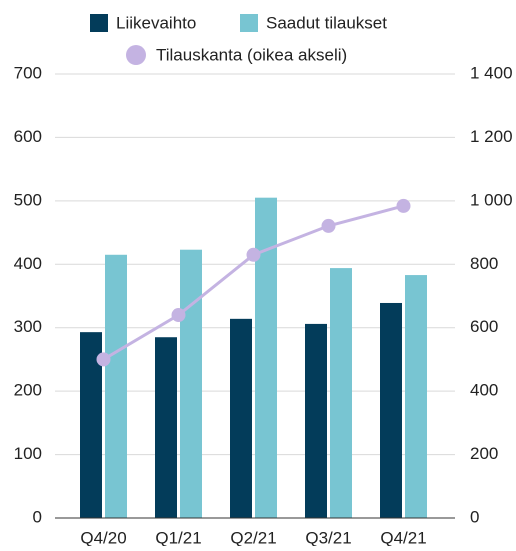 This screenshot has height=551, width=516. What do you see at coordinates (178, 537) in the screenshot?
I see `x-tick-label: Q1/21` at bounding box center [178, 537].